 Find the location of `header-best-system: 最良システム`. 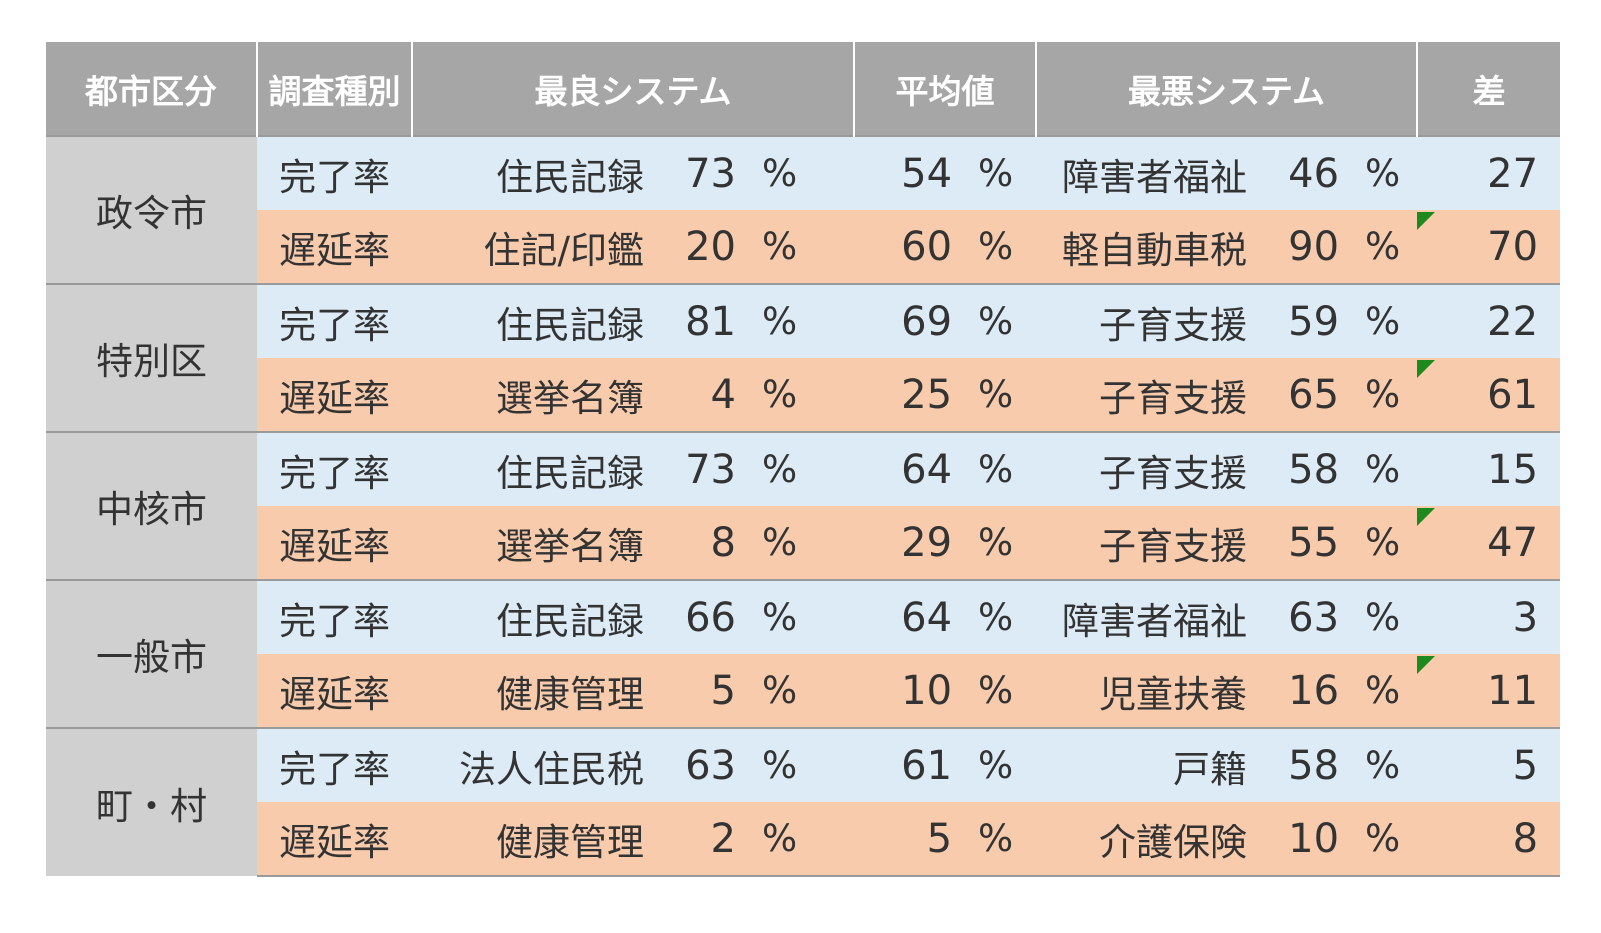

header-best-system: 最良システム is located at coordinates (632, 89).